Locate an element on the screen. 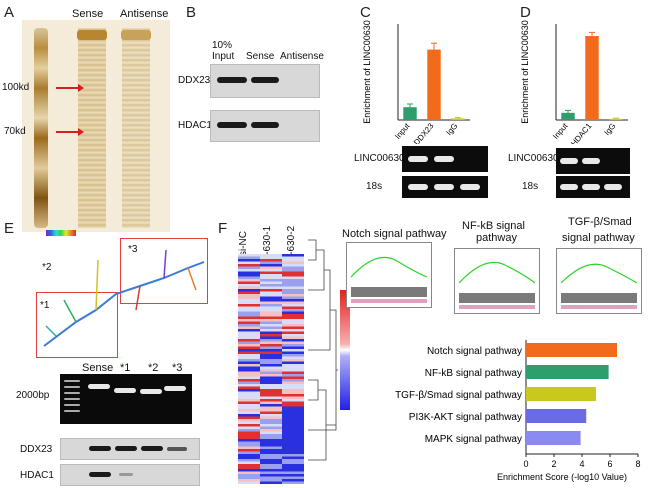 This screenshot has width=650, height=488. x-tick-label: 4 is located at coordinates (581, 464).